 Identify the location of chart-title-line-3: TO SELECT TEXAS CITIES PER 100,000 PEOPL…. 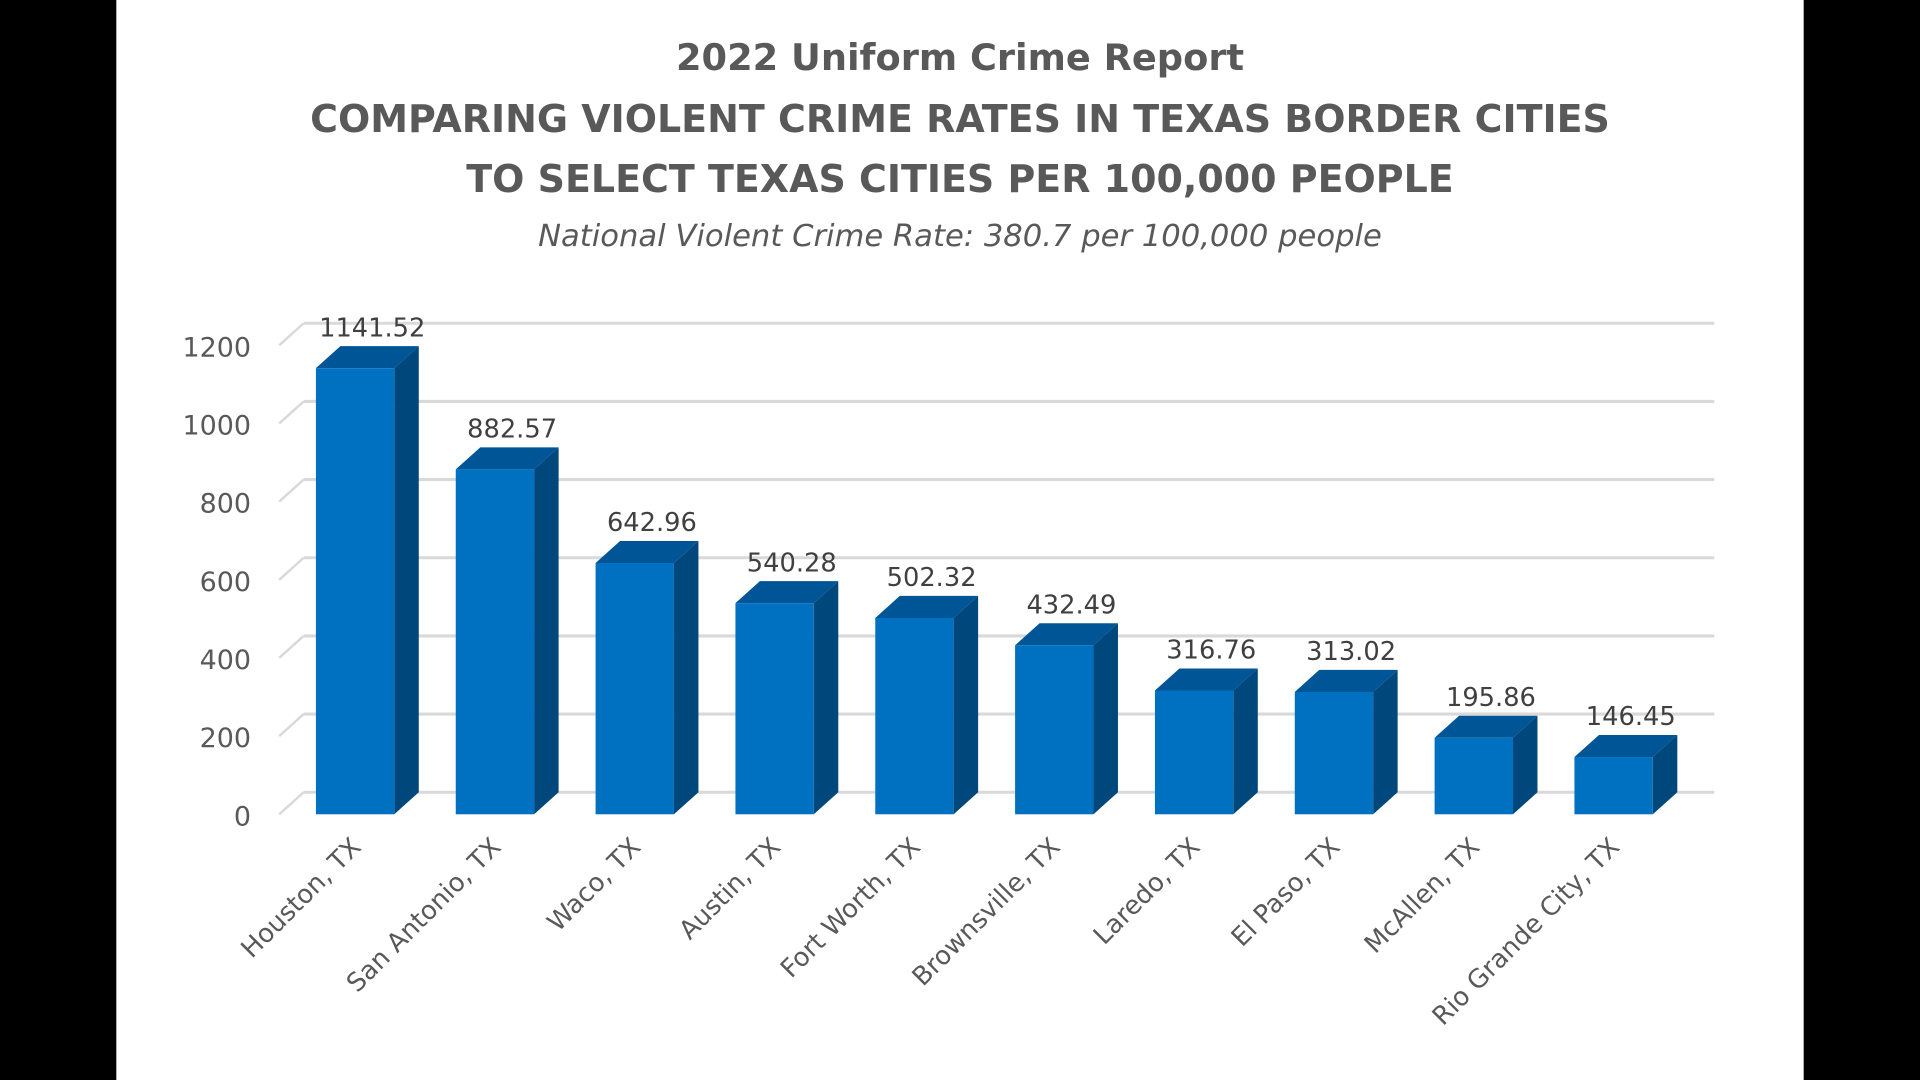
(960, 180).